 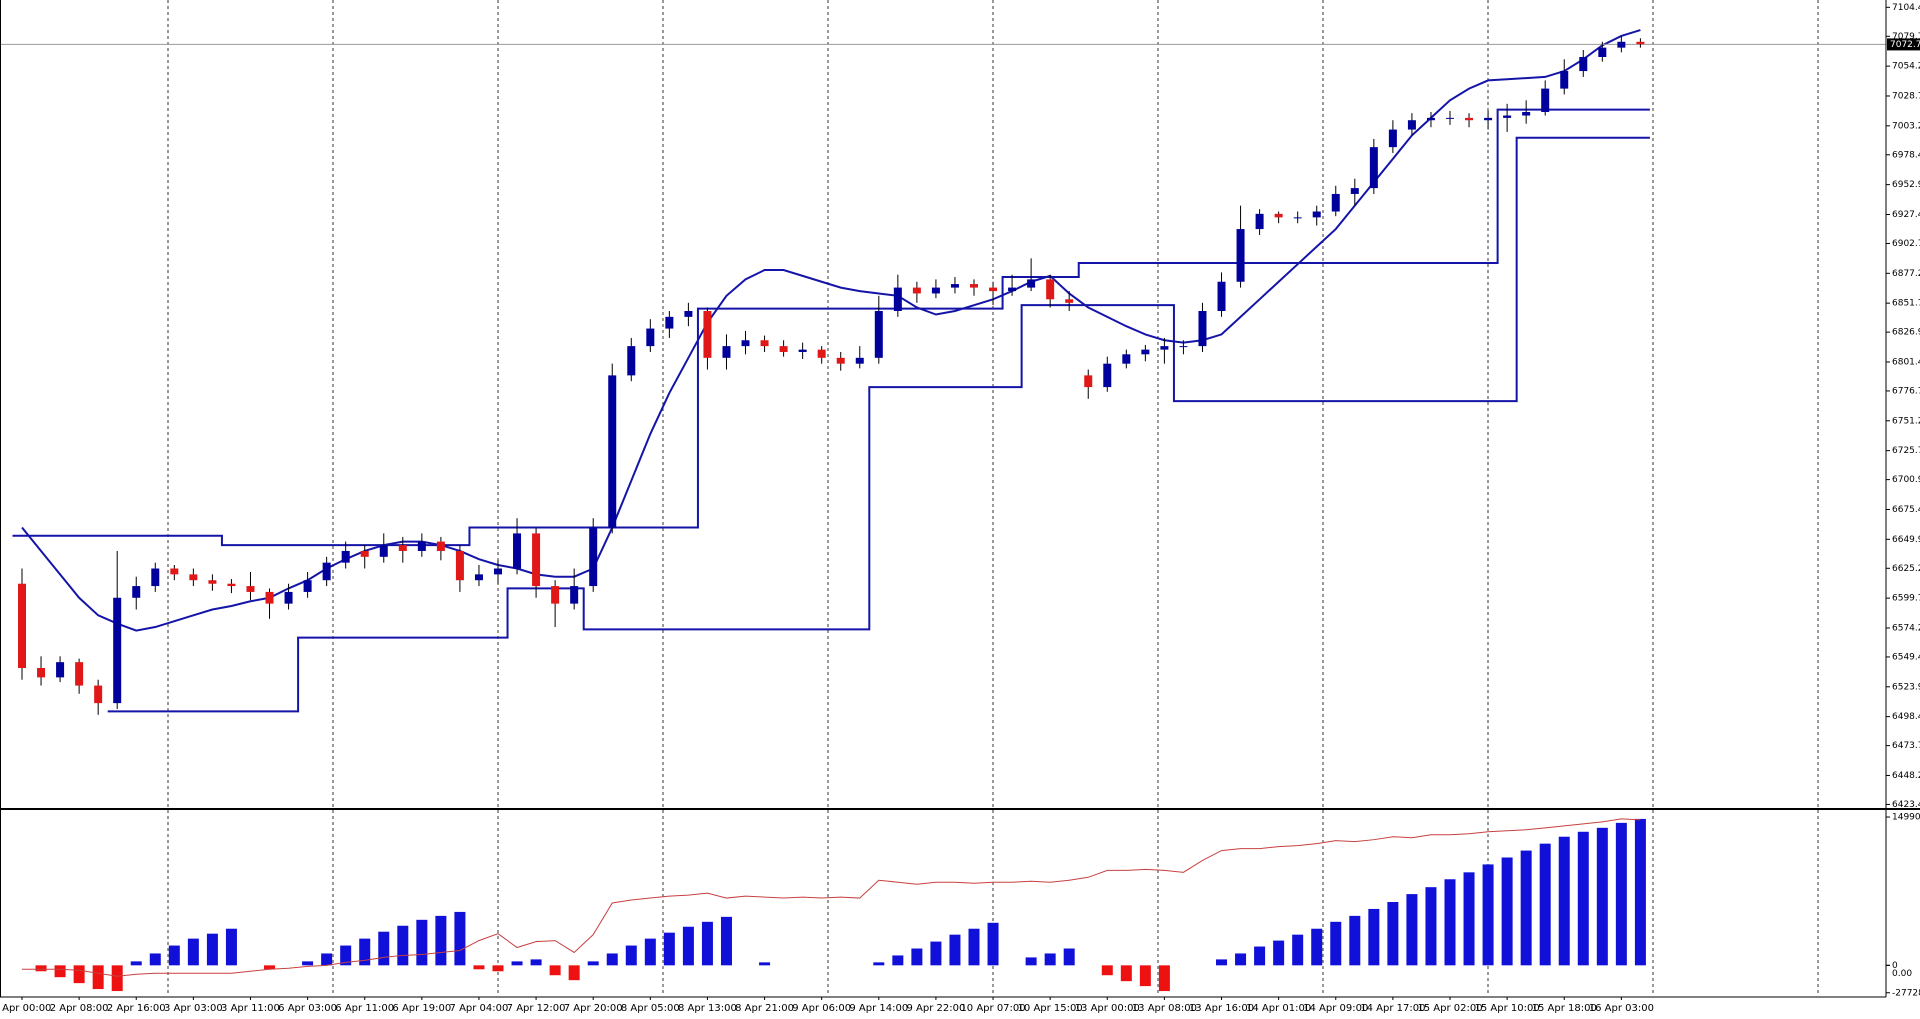 What do you see at coordinates (1906, 805) in the screenshot?
I see `y-tick-label: 6423.45` at bounding box center [1906, 805].